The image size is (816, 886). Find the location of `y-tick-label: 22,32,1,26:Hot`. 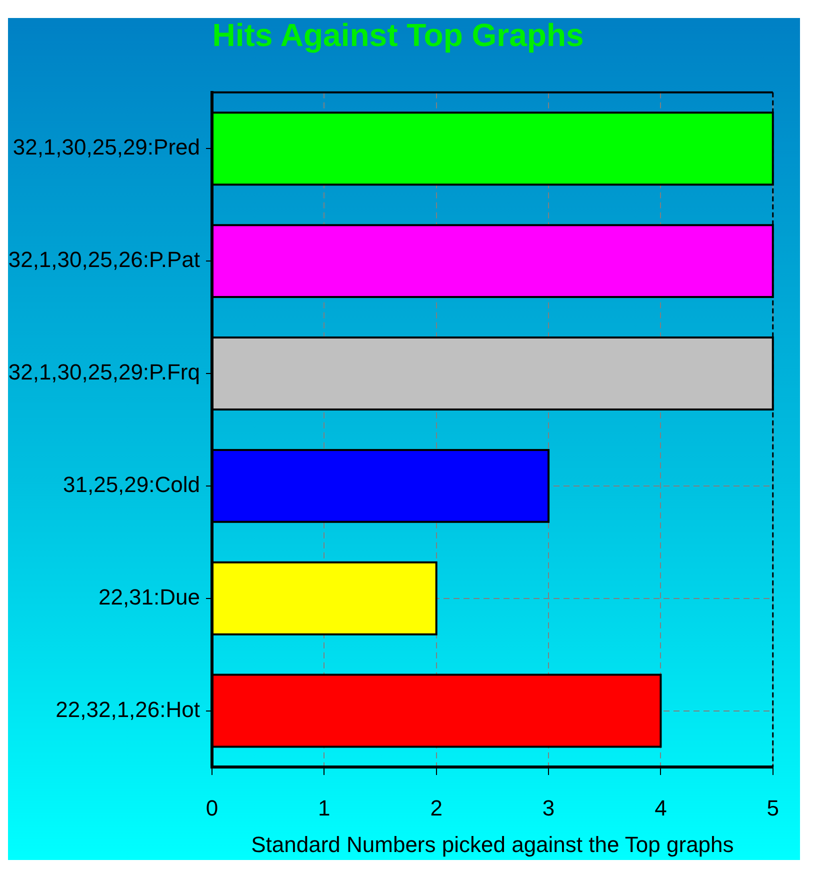

y-tick-label: 22,32,1,26:Hot is located at coordinates (128, 709).